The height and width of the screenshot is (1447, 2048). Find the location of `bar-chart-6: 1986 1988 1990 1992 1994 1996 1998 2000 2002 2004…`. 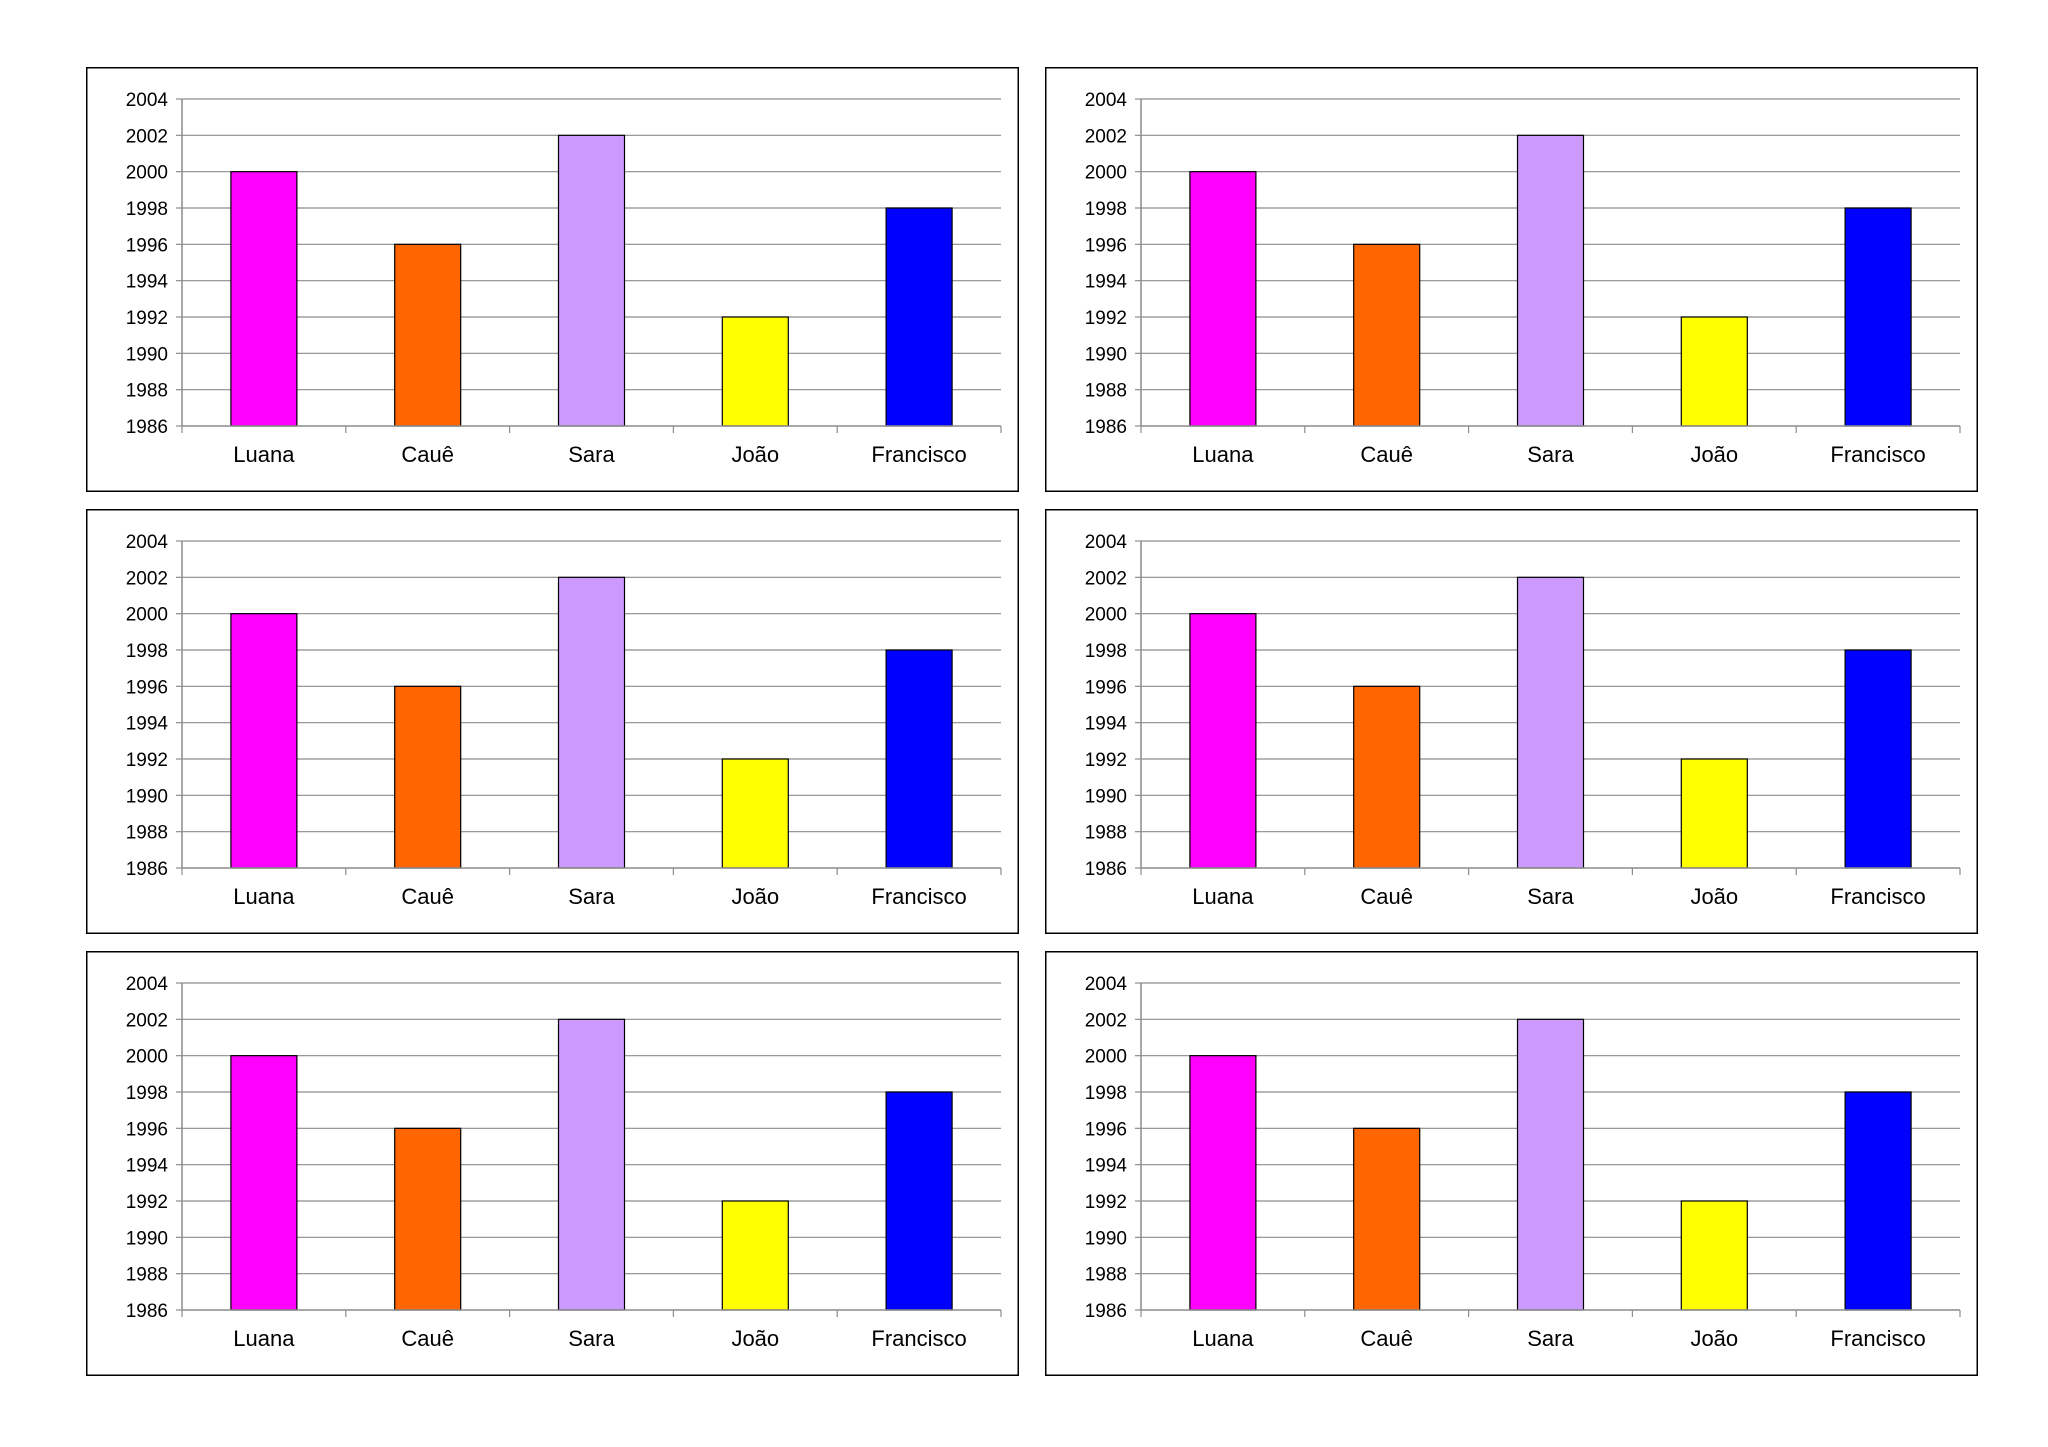

bar-chart-6: 1986 1988 1990 1992 1994 1996 1998 2000 2002 2004… is located at coordinates (1511, 1163).